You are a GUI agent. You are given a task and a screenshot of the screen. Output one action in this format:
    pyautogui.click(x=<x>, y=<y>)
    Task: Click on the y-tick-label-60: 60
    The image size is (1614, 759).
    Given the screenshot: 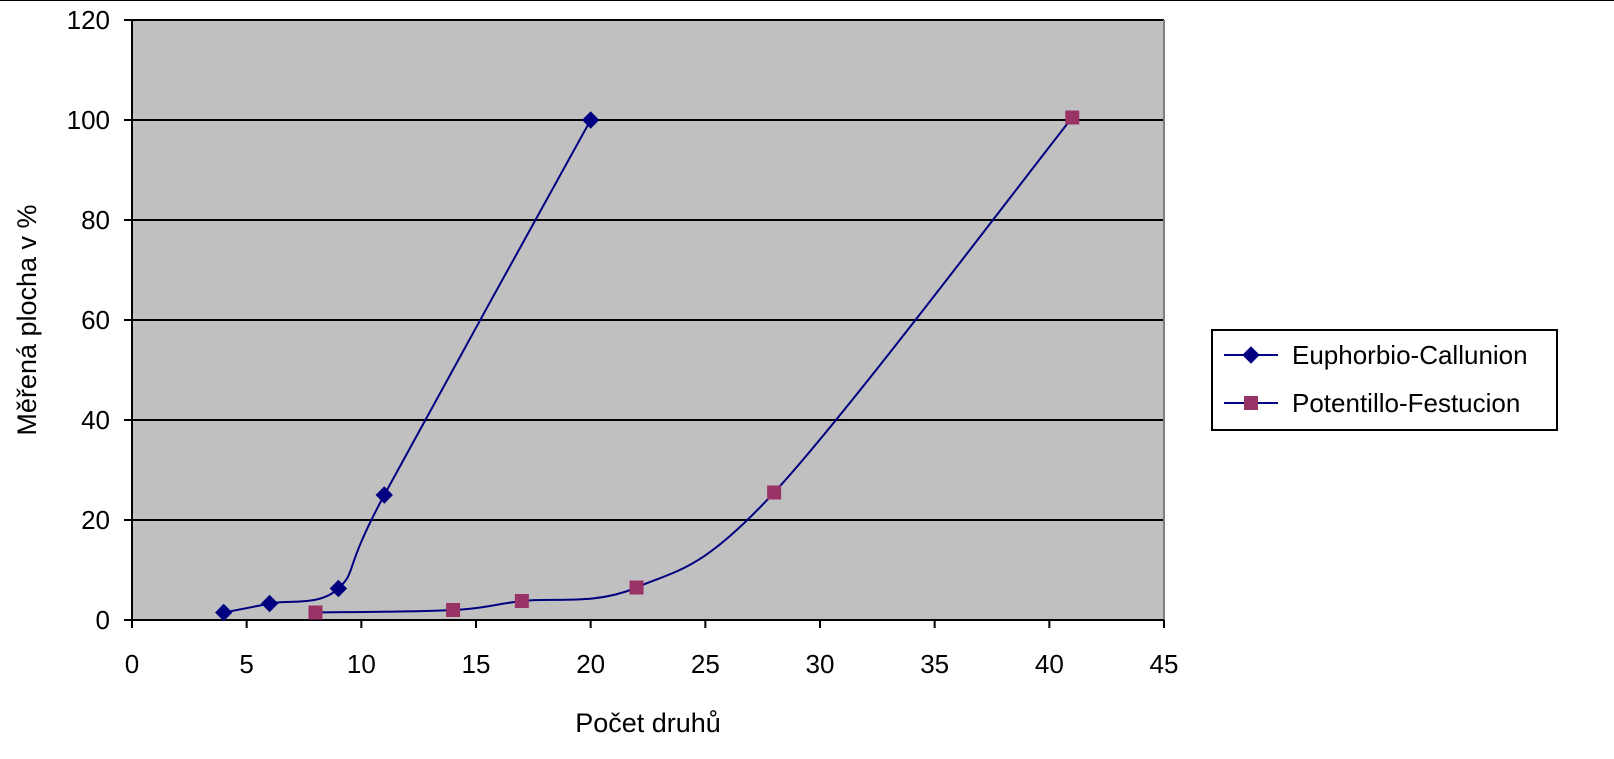 What is the action you would take?
    pyautogui.click(x=95, y=320)
    